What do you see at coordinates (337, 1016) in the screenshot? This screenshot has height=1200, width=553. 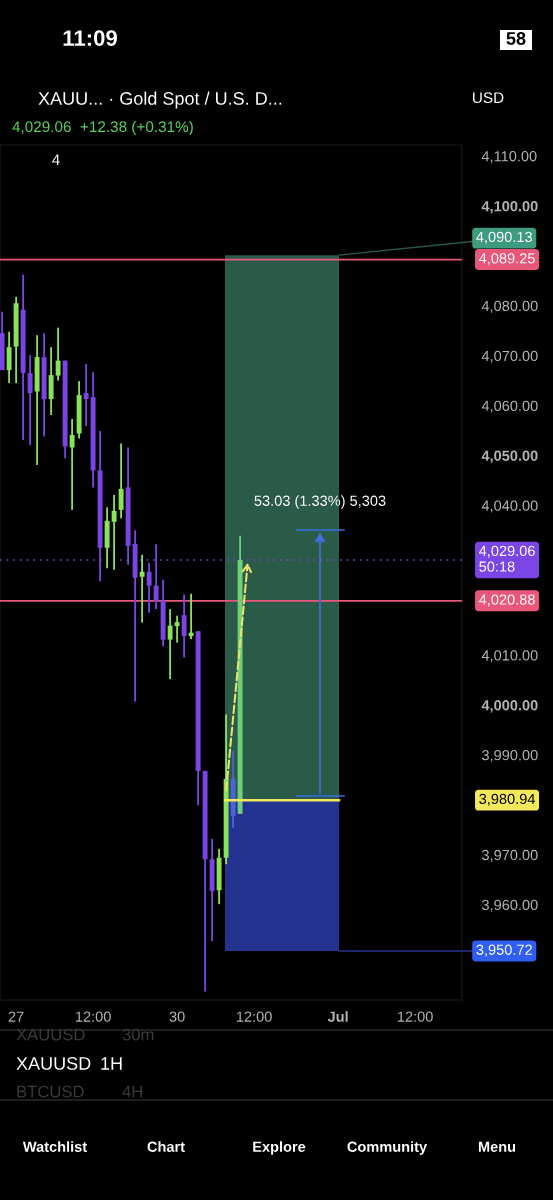 I see `x-tick-label: Jul` at bounding box center [337, 1016].